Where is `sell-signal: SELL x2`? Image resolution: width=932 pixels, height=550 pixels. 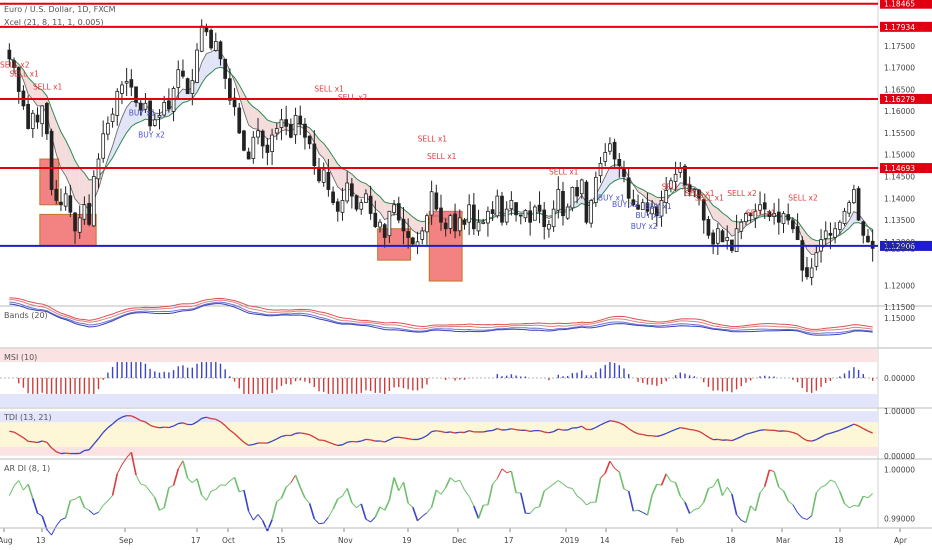 sell-signal: SELL x2 is located at coordinates (15, 65).